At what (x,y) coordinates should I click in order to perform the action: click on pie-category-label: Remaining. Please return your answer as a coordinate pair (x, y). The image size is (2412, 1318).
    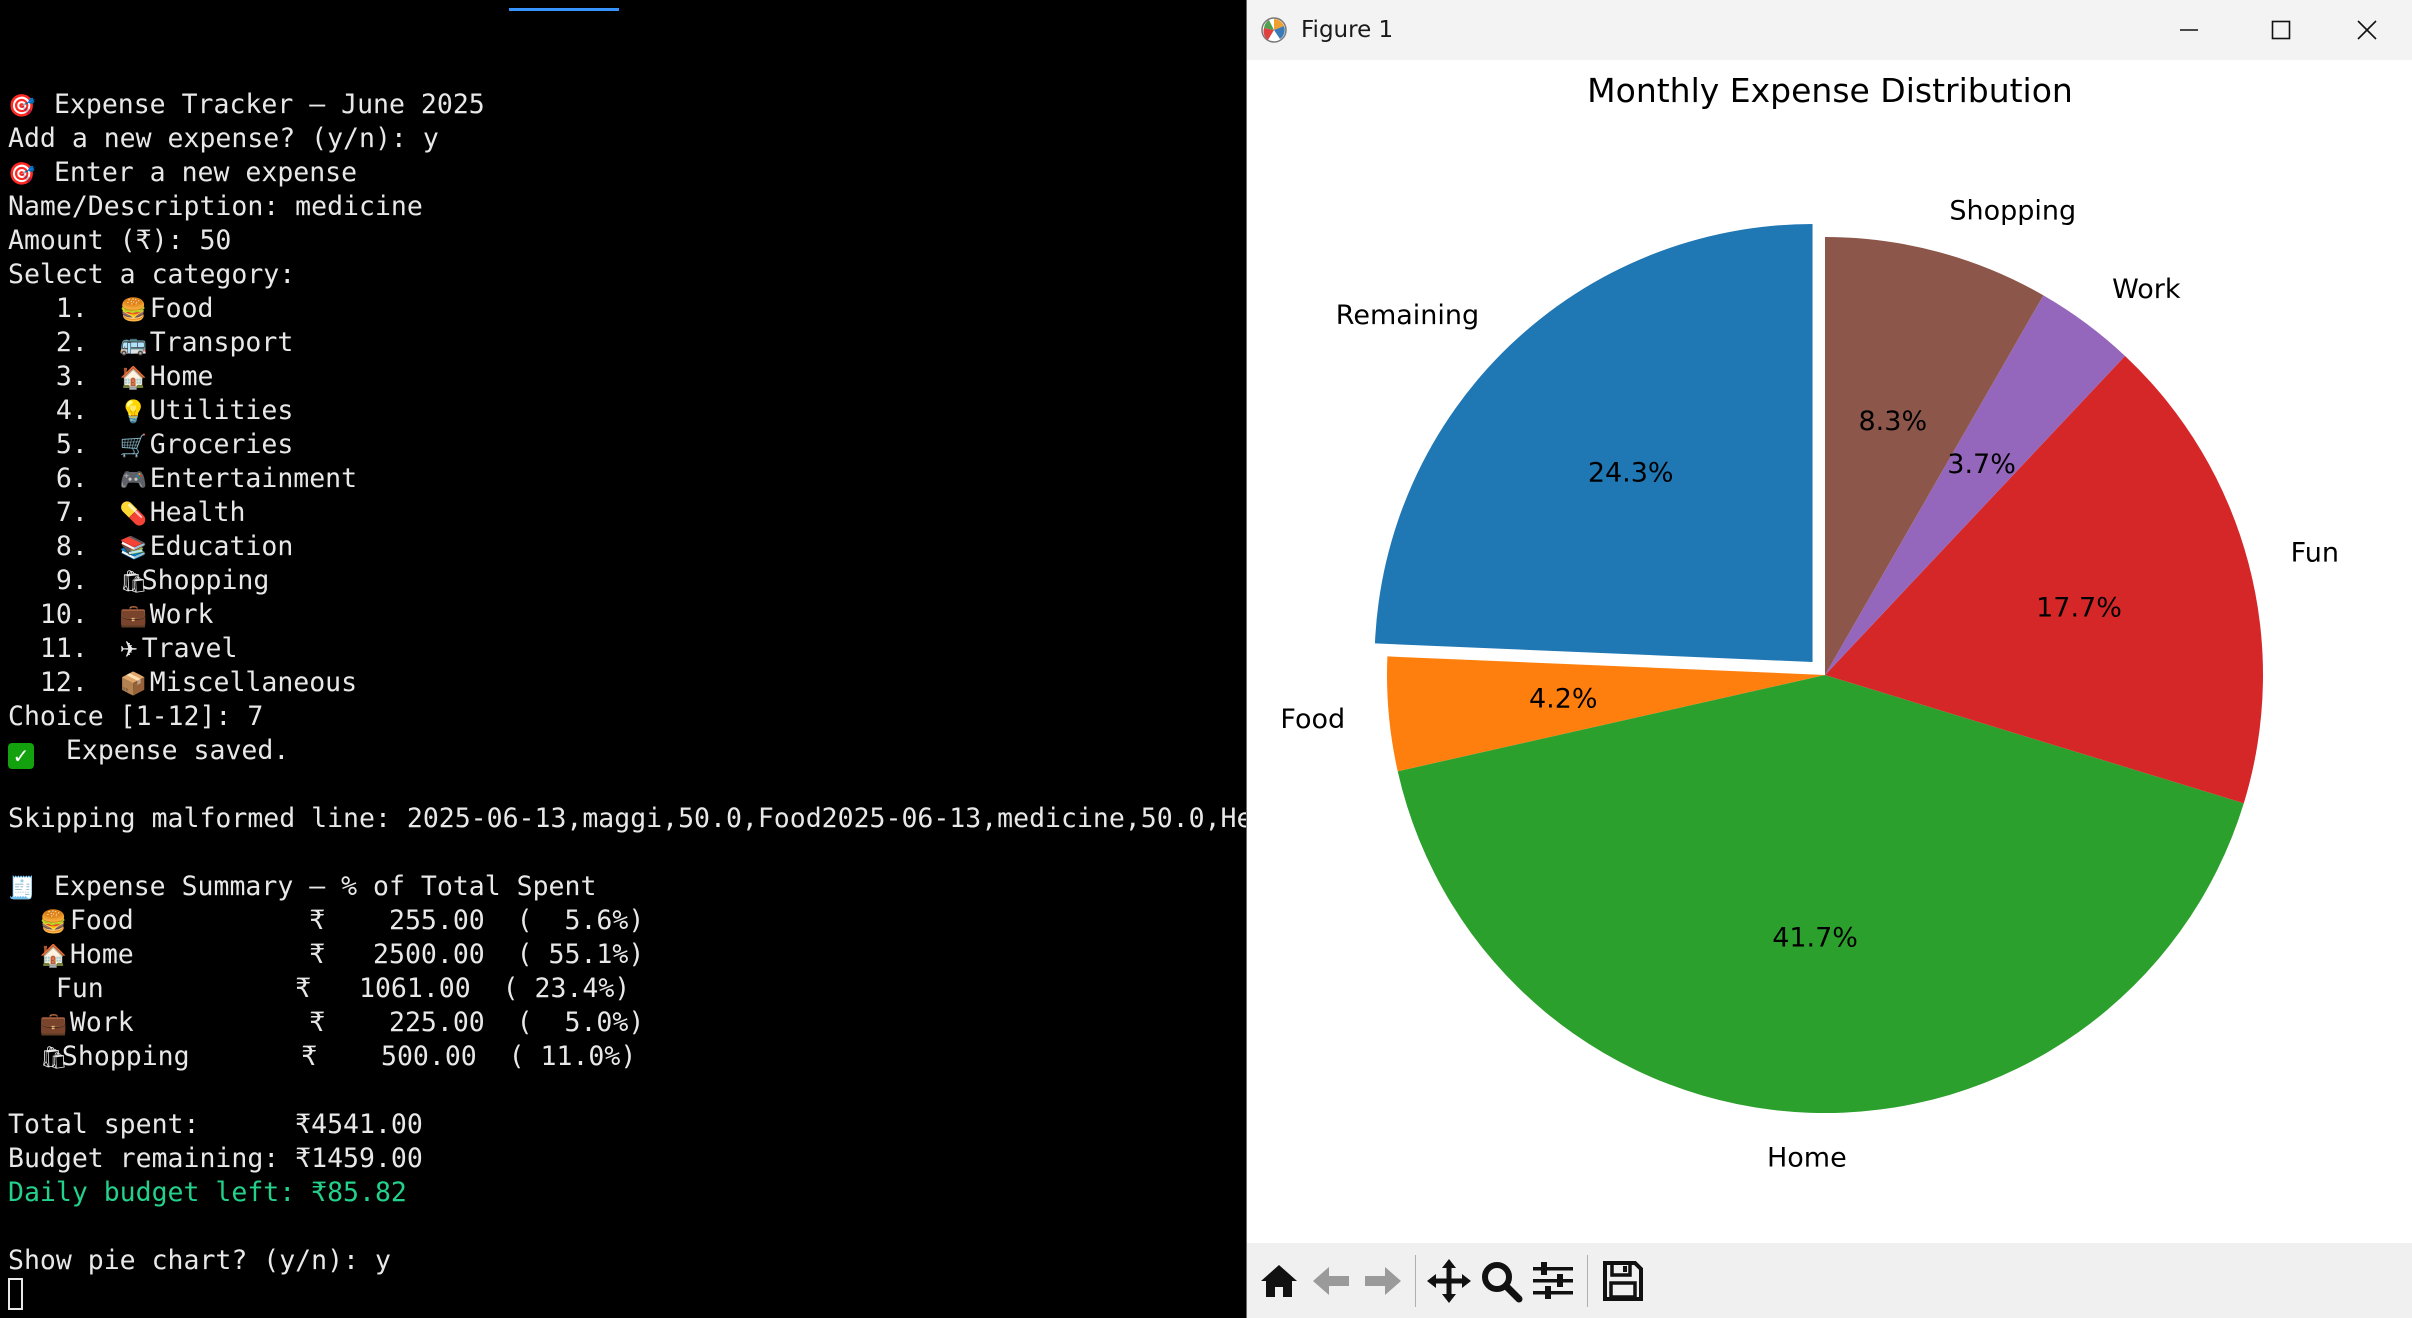
    Looking at the image, I should click on (1407, 315).